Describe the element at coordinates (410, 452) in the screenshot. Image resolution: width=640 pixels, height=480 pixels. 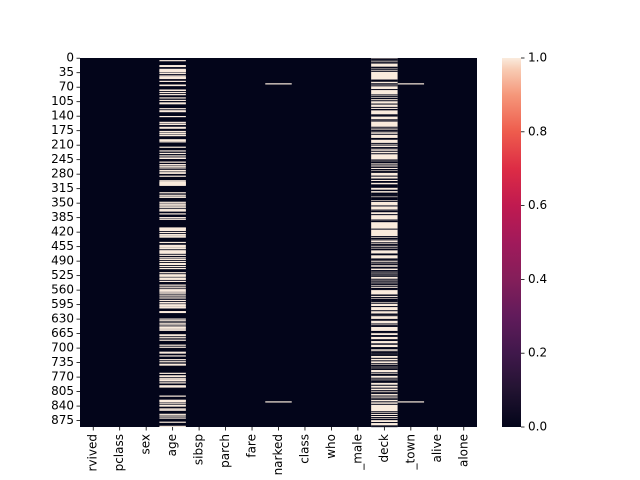
I see `x-tick-label: _town` at that location.